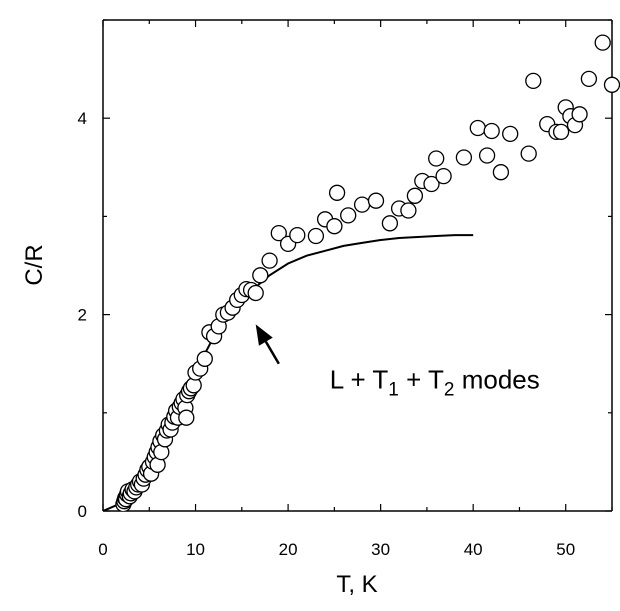  What do you see at coordinates (34, 264) in the screenshot?
I see `y-axis-label: C/R` at bounding box center [34, 264].